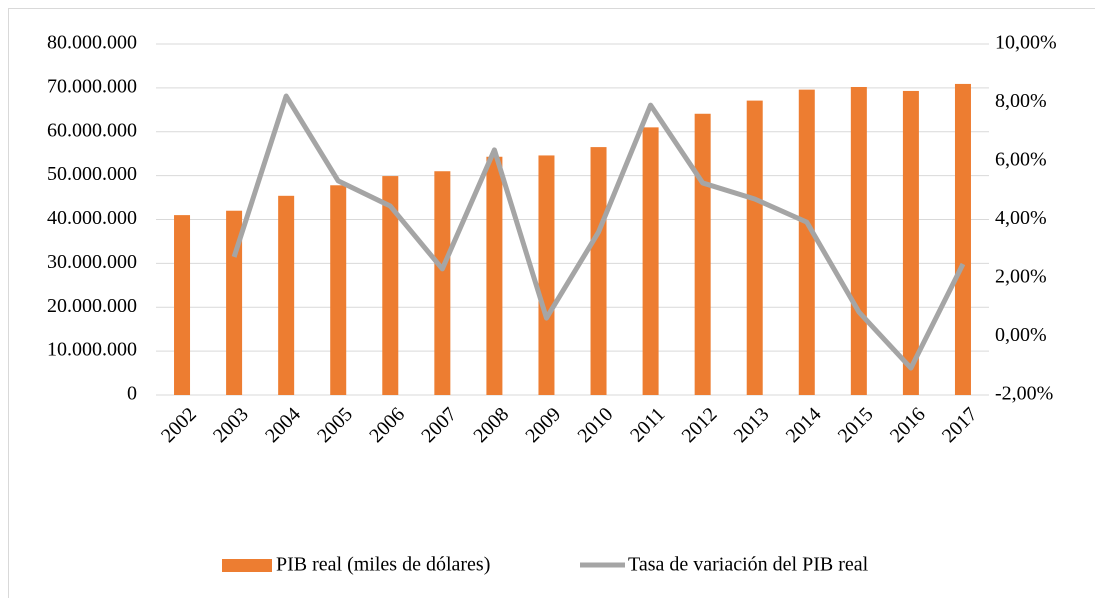  What do you see at coordinates (231, 425) in the screenshot?
I see `x-tick-label: 2003` at bounding box center [231, 425].